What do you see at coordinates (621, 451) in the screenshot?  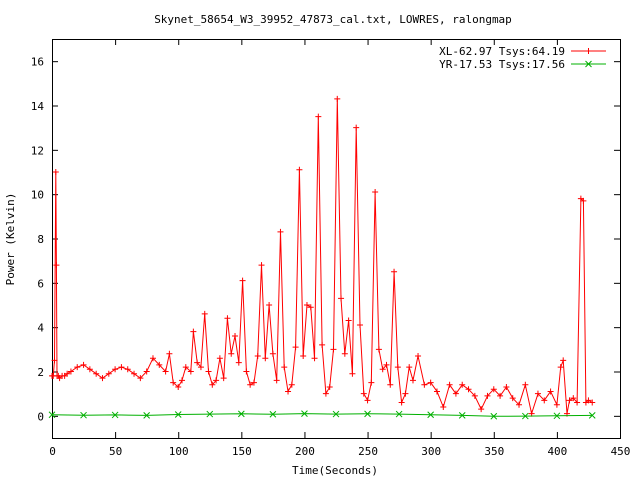 I see `x-tick-label: 450` at bounding box center [621, 451].